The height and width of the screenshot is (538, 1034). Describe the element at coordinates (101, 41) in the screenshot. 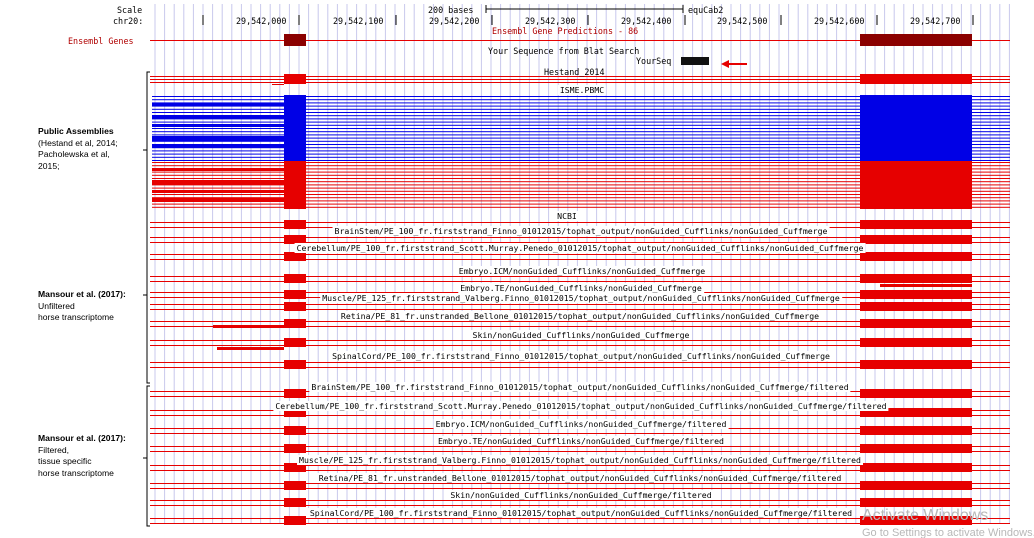

I see `ensembl-genes-track-label: Ensembl Genes` at that location.